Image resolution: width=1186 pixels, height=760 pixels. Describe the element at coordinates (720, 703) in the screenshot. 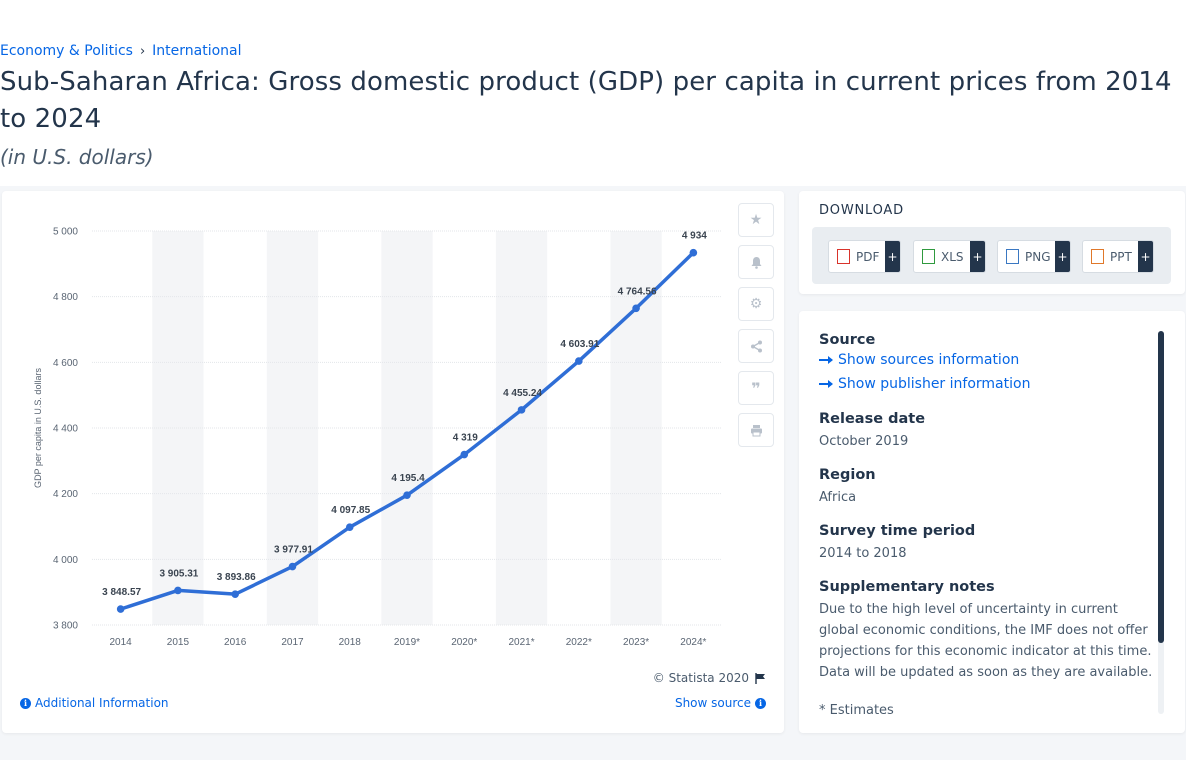

I see `show-source-link: Show source i` at that location.